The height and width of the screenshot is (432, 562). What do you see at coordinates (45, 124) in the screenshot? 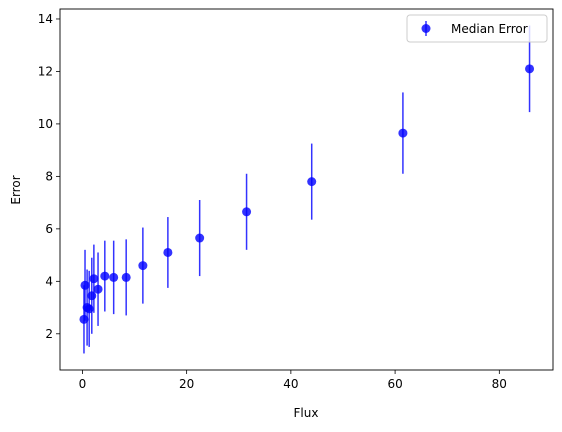
I see `y-tick-label: 10` at bounding box center [45, 124].